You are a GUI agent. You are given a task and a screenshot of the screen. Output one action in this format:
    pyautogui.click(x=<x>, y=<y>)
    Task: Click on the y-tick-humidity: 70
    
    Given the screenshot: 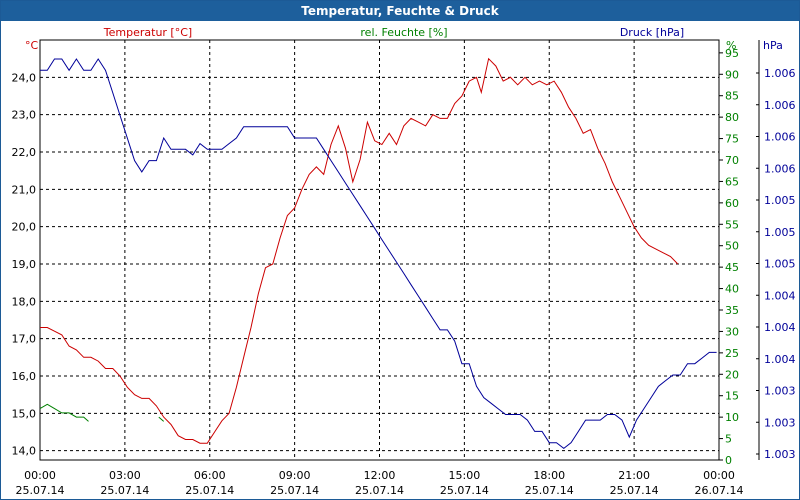 What is the action you would take?
    pyautogui.click(x=732, y=160)
    